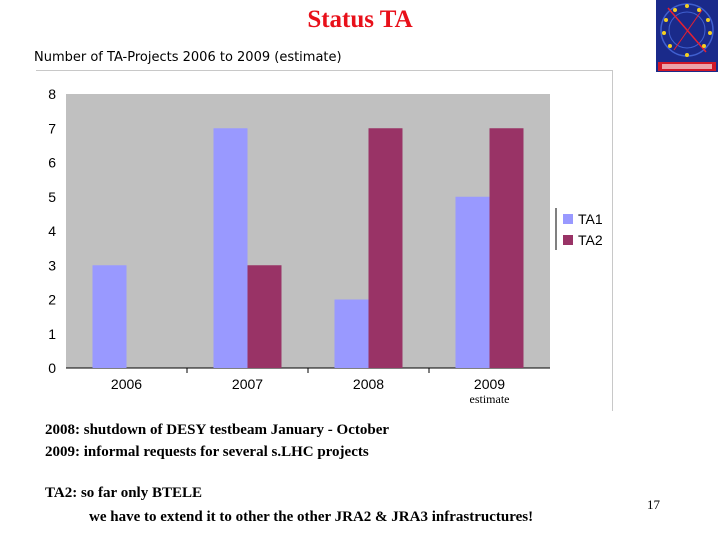 The image size is (720, 540). Describe the element at coordinates (368, 384) in the screenshot. I see `x-tick-label: 2008` at that location.